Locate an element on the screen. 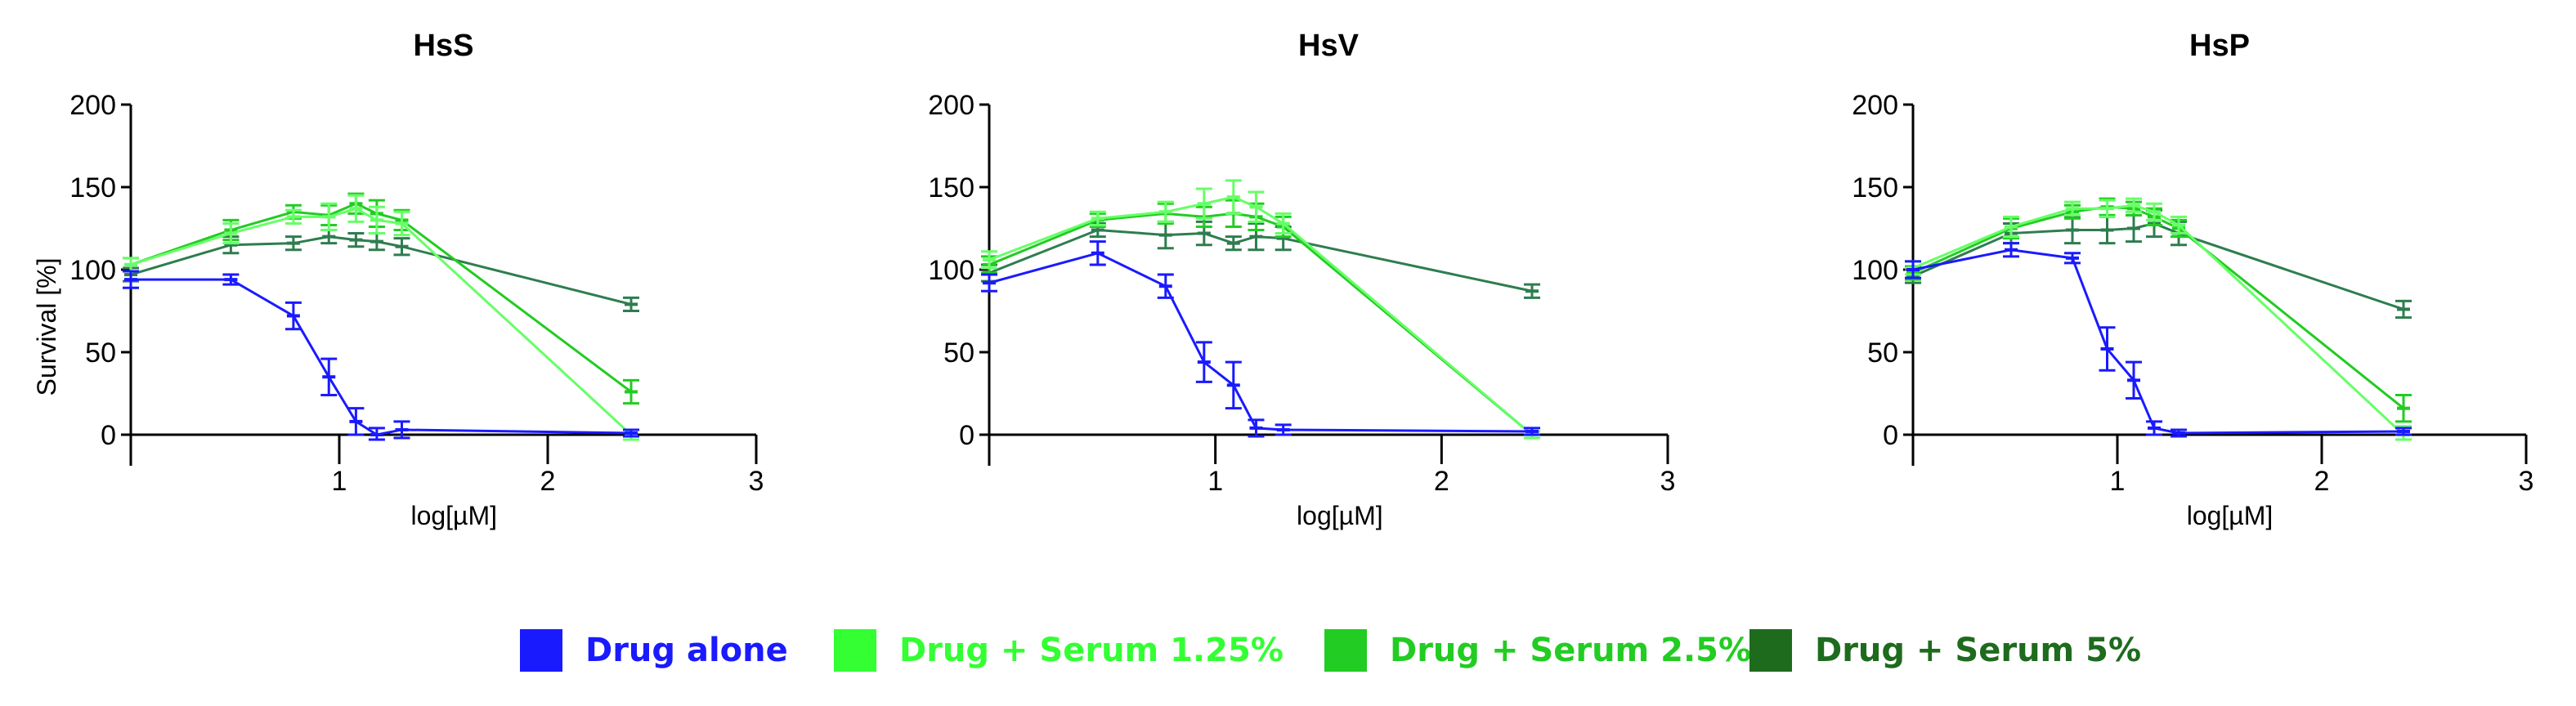 The width and height of the screenshot is (2576, 706). chart-title: HsS is located at coordinates (444, 46).